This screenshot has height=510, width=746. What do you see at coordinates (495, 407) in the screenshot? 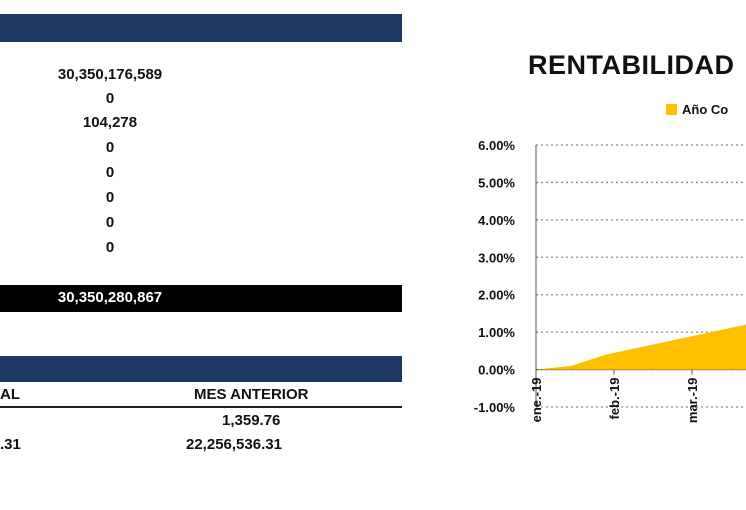
I see `y-tick-label: -1.00%` at bounding box center [495, 407].